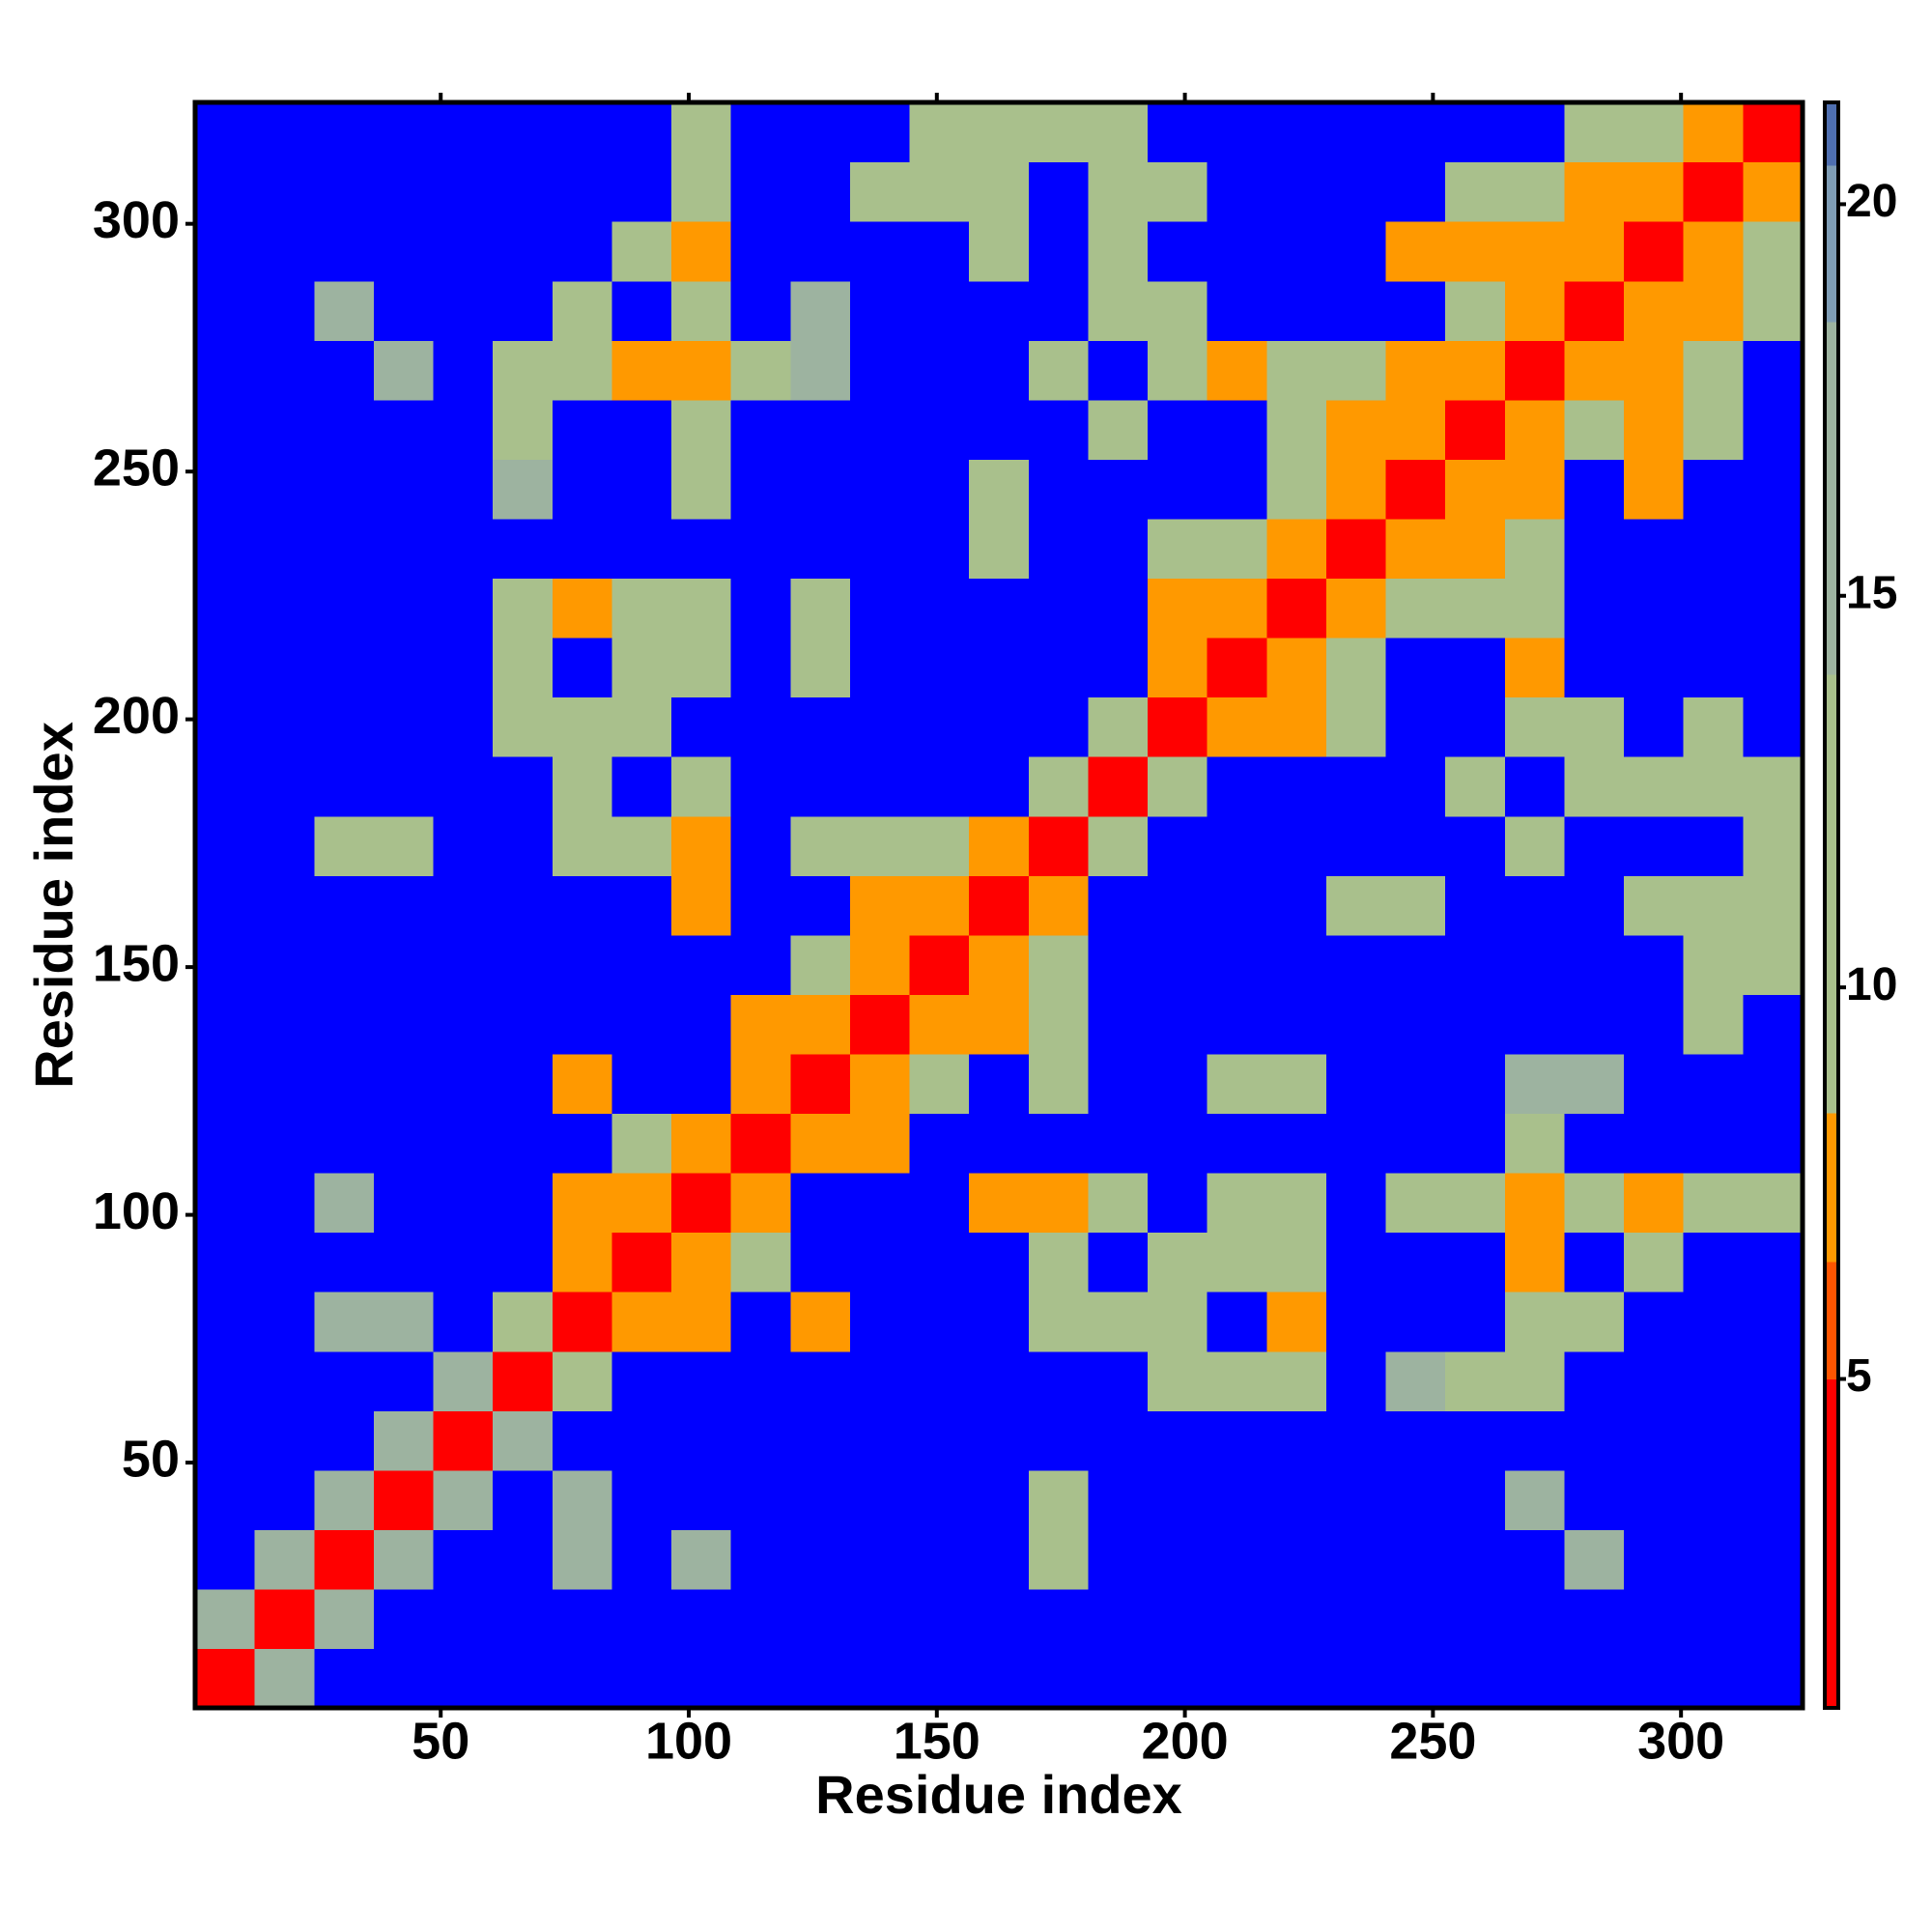 This screenshot has width=1932, height=1932. Describe the element at coordinates (688, 1741) in the screenshot. I see `x-tick-label: 100` at that location.